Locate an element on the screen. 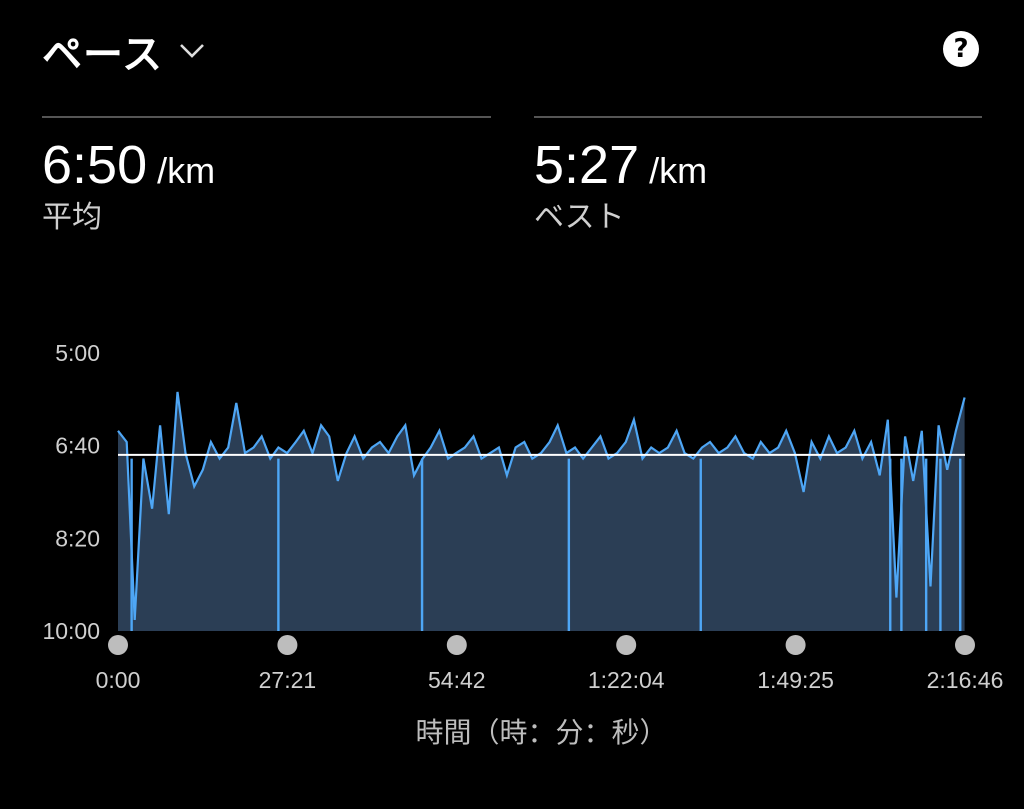 The width and height of the screenshot is (1024, 809). stat-best: 5:27/km ベスト is located at coordinates (620, 185).